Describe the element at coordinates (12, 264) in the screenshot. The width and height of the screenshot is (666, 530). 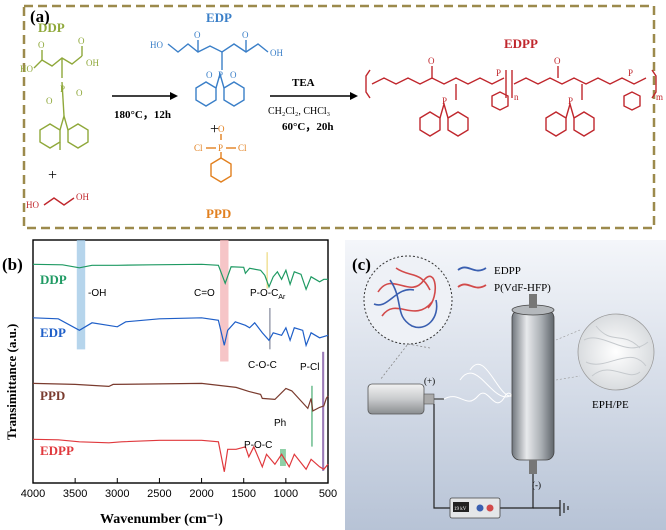
I see `panel-b-label: (b)` at that location.